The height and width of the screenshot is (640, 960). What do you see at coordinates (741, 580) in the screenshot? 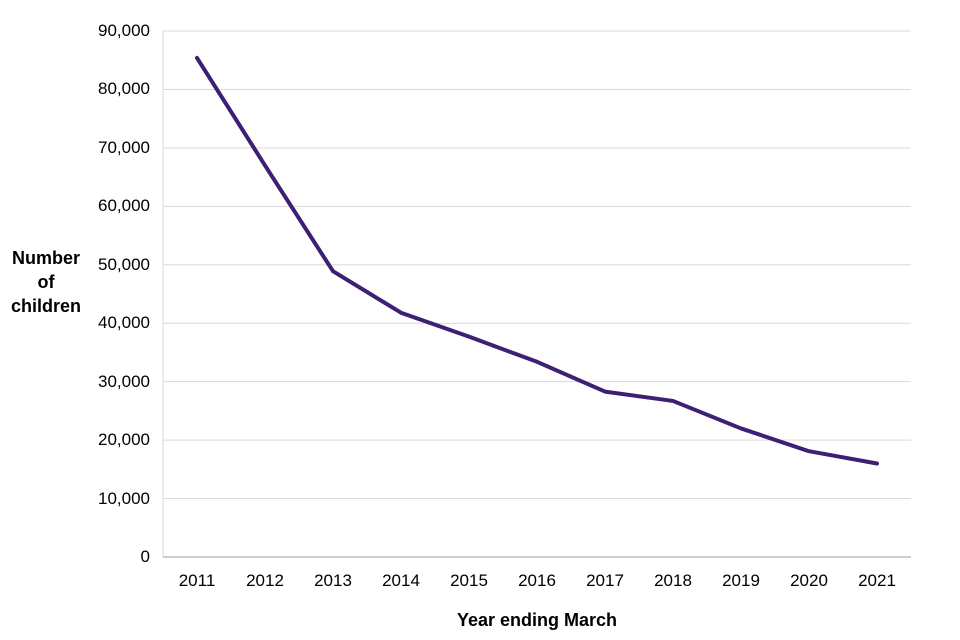
I see `x-tick-label: 2019` at bounding box center [741, 580].